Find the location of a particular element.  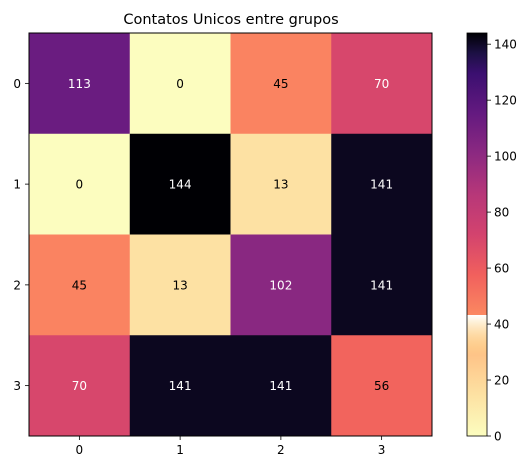

x-tick-label: 0 is located at coordinates (80, 450).